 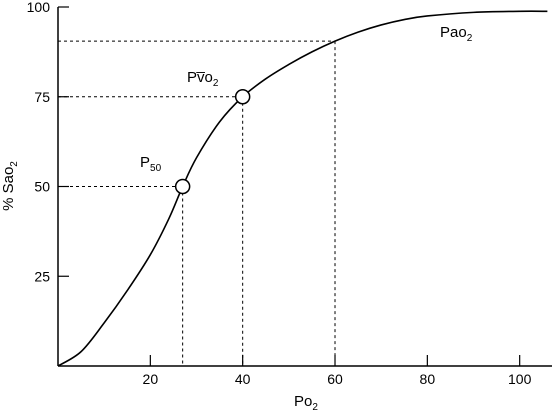 I want to click on y-axis-title-subscript: 2, so click(x=14, y=164).